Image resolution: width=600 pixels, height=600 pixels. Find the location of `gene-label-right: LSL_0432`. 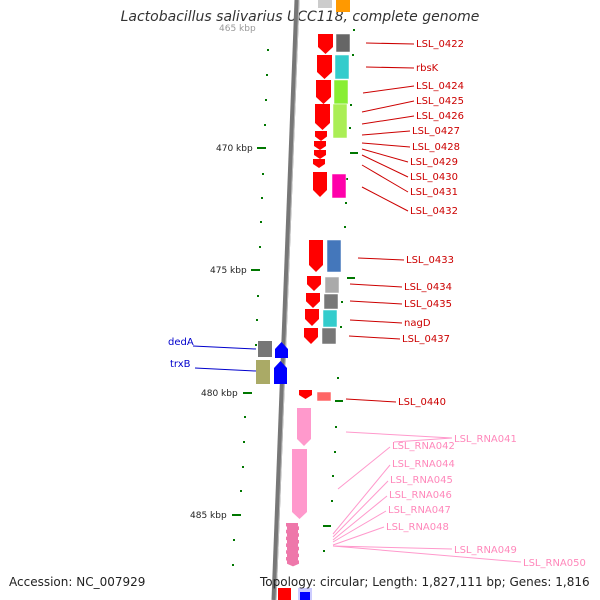

gene-label-right: LSL_0432 is located at coordinates (434, 211).